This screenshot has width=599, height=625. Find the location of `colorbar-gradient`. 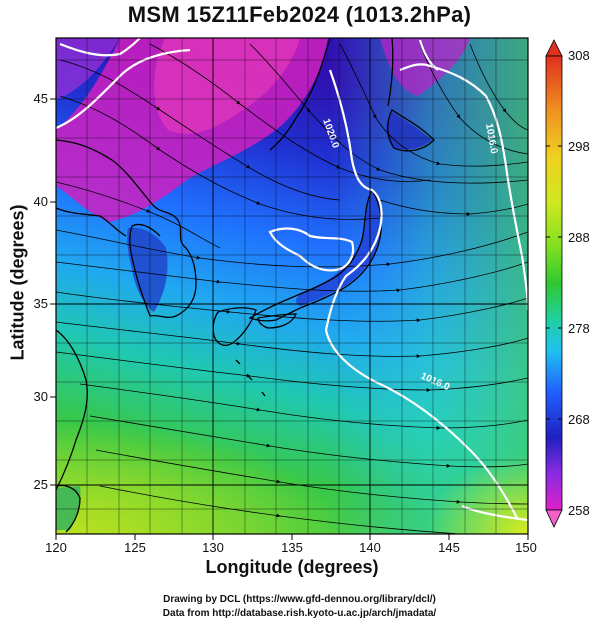

colorbar-gradient is located at coordinates (554, 283).